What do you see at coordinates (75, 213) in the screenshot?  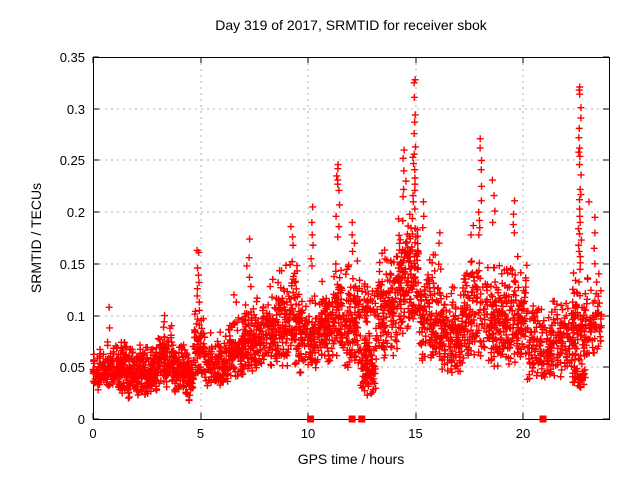 I see `y-tick-label: 0.2` at bounding box center [75, 213].